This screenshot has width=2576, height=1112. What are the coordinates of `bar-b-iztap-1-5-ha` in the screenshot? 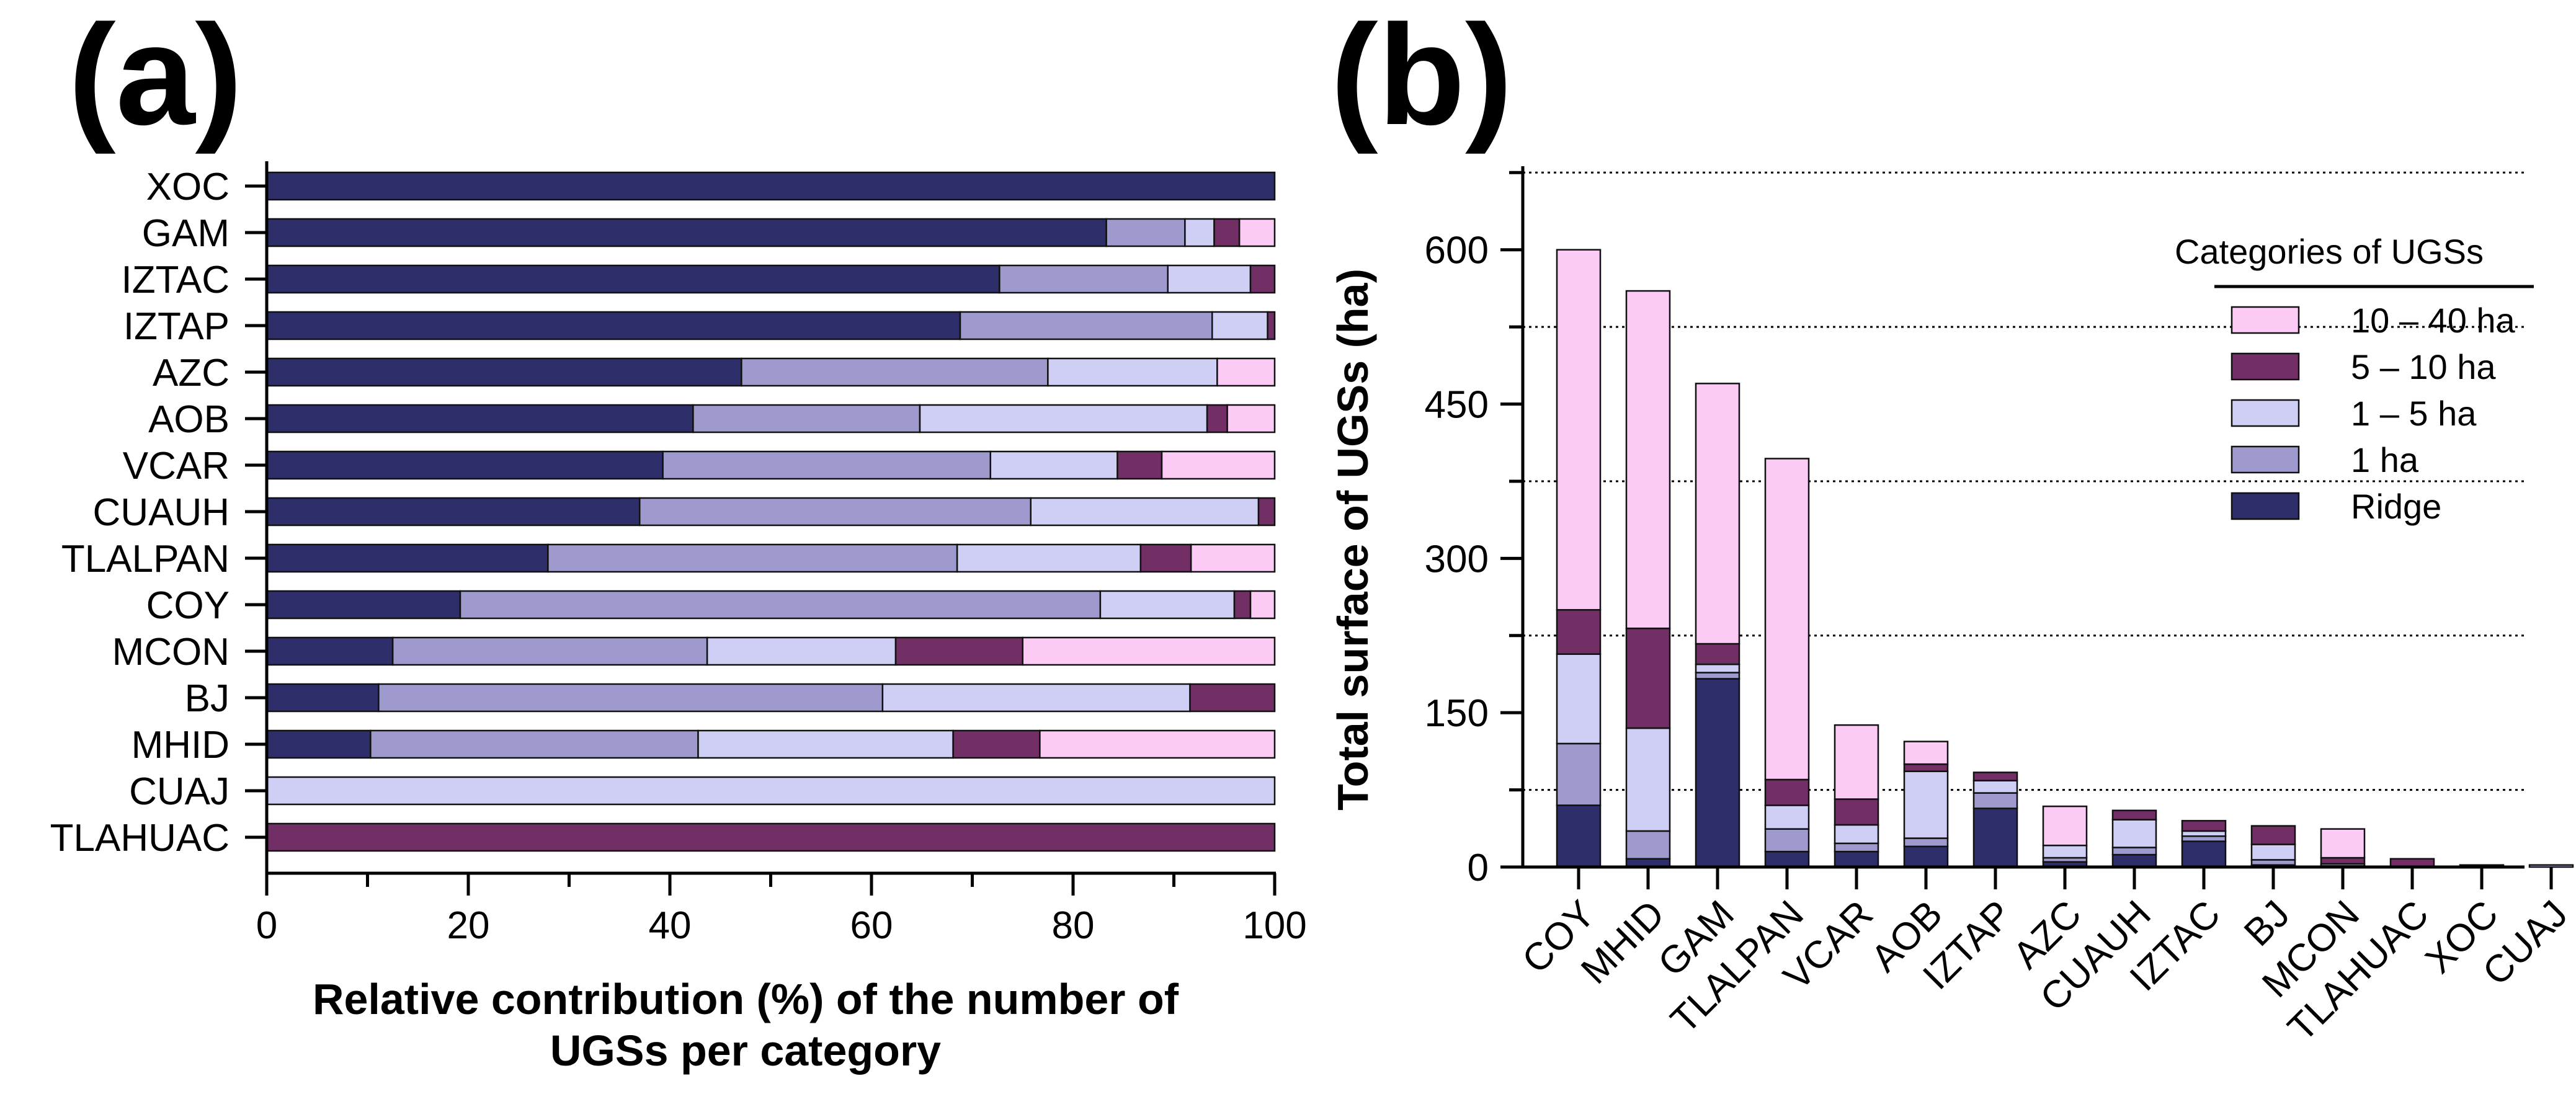 It's located at (1995, 787).